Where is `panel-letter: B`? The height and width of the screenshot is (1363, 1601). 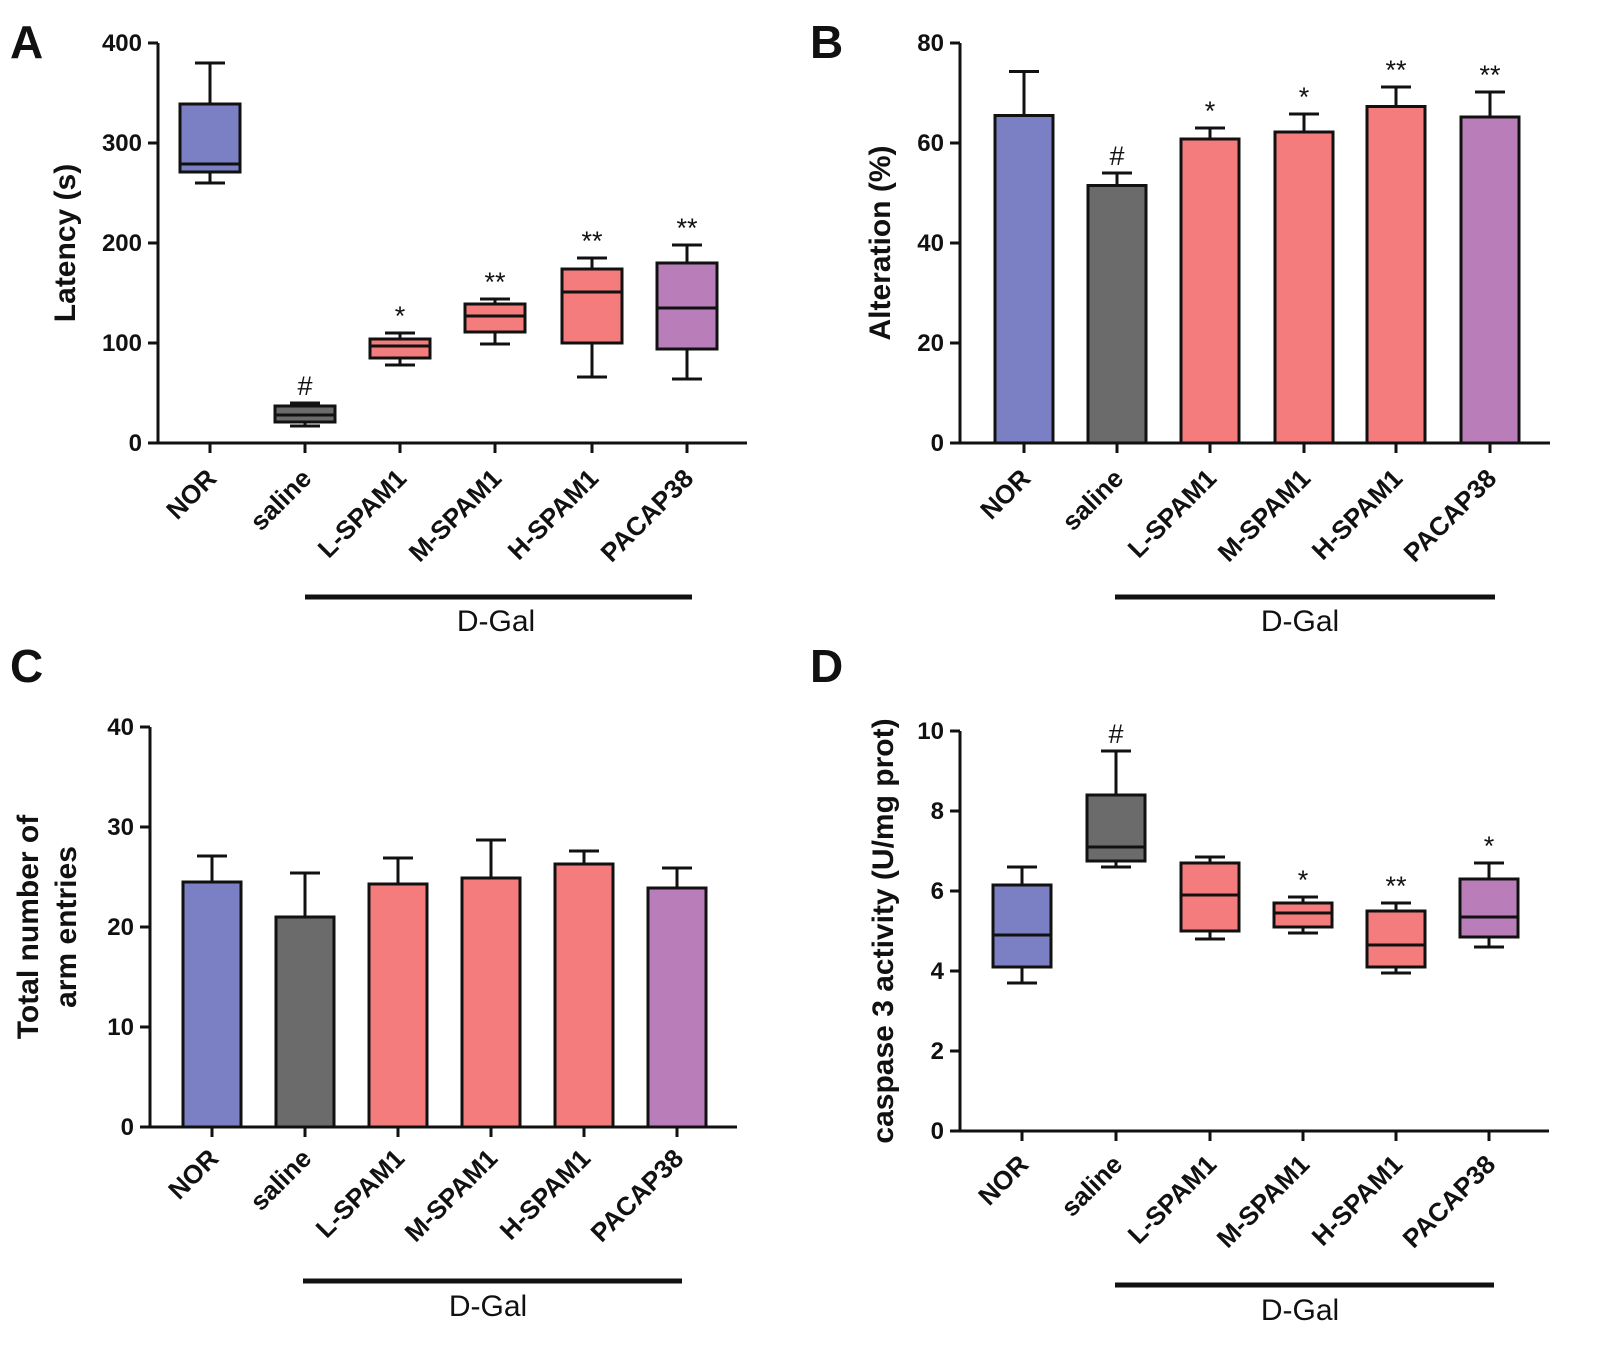
panel-letter: B is located at coordinates (826, 42).